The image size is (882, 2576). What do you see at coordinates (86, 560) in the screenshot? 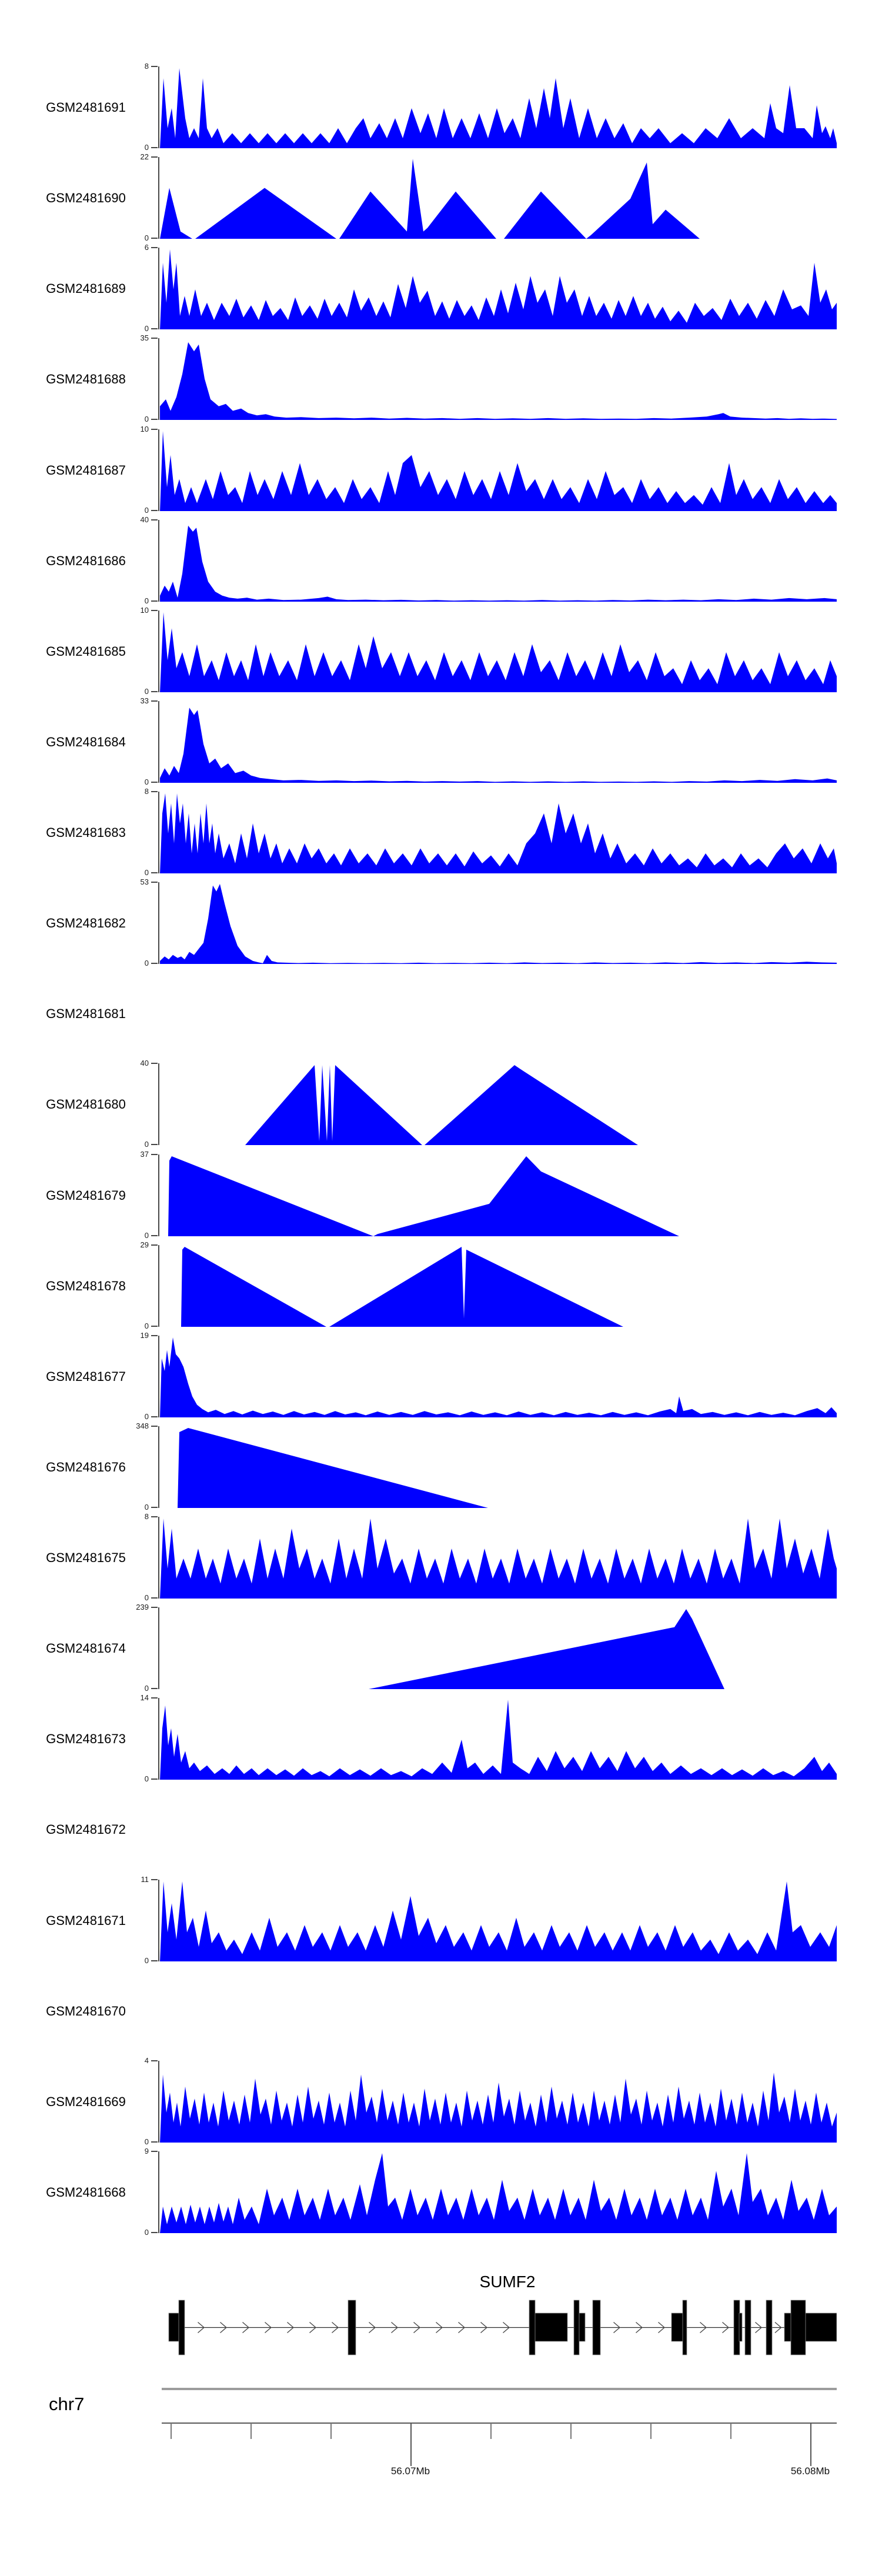
I see `track-title: GSM2481686` at bounding box center [86, 560].